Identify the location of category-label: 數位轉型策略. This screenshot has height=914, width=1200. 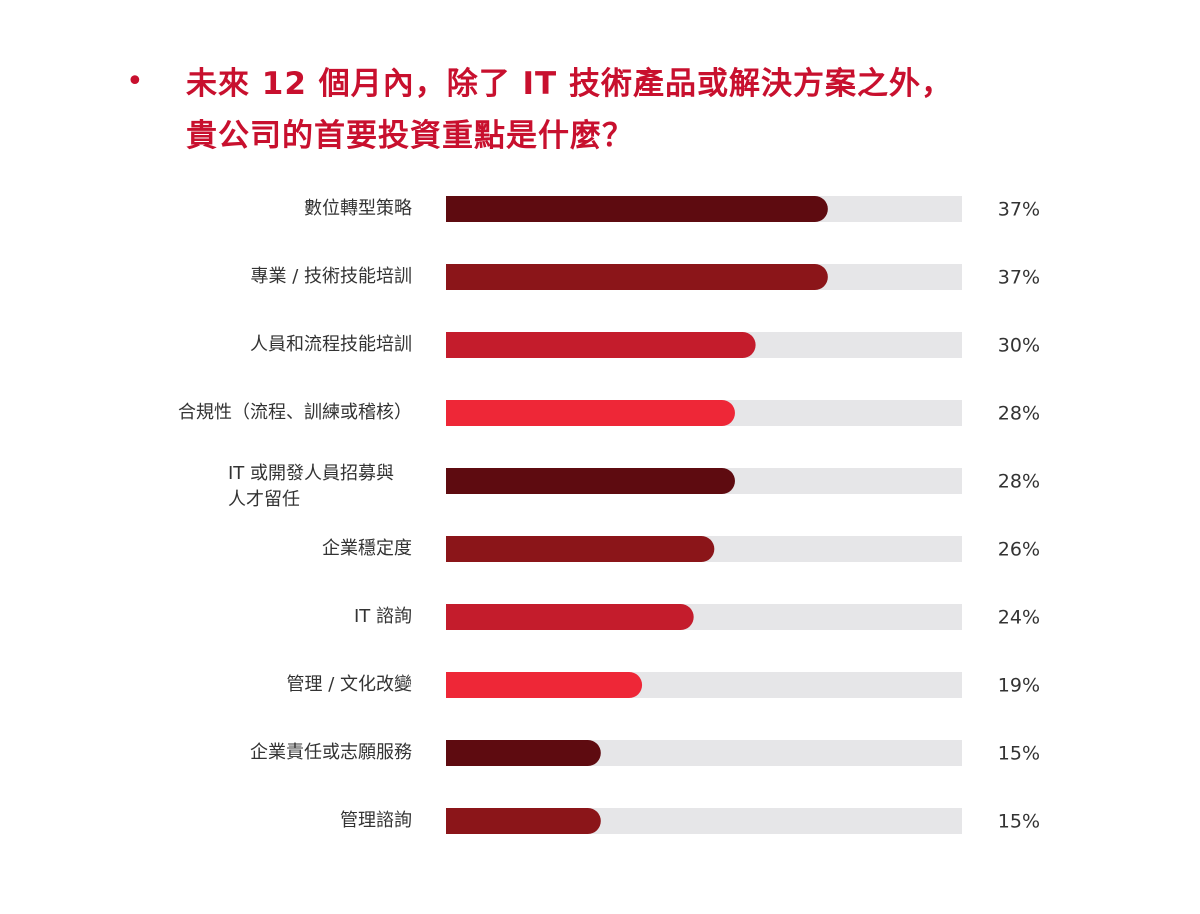
(358, 208).